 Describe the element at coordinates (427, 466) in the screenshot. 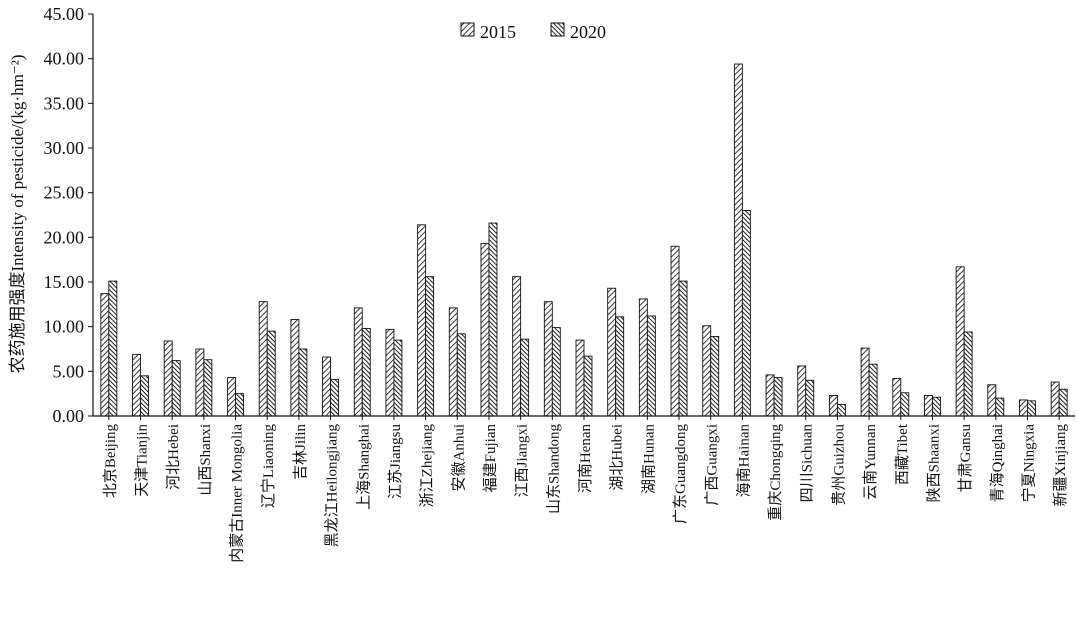

I see `x-tick-label: 浙江Zhejiang` at that location.